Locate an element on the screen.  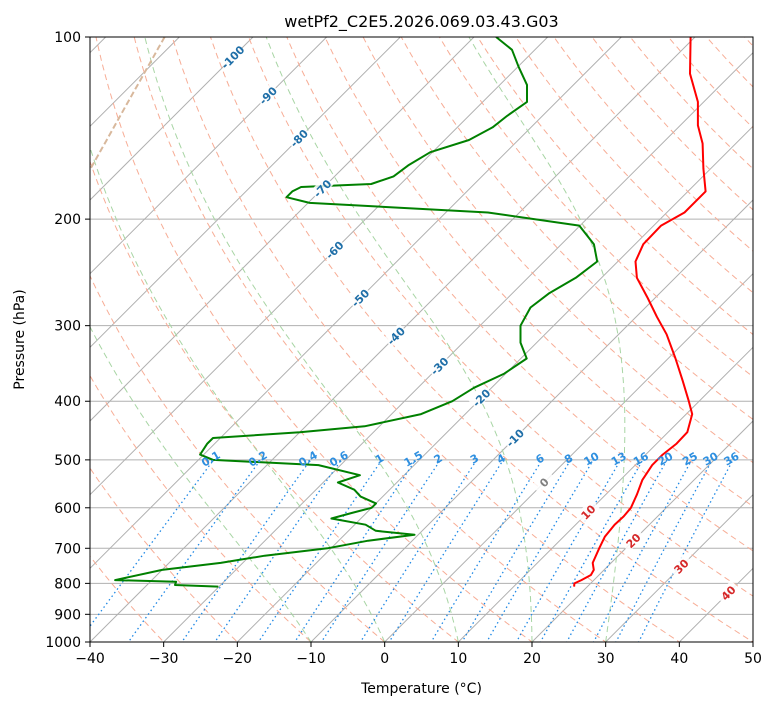
moist-adiabat is located at coordinates (201, 483).